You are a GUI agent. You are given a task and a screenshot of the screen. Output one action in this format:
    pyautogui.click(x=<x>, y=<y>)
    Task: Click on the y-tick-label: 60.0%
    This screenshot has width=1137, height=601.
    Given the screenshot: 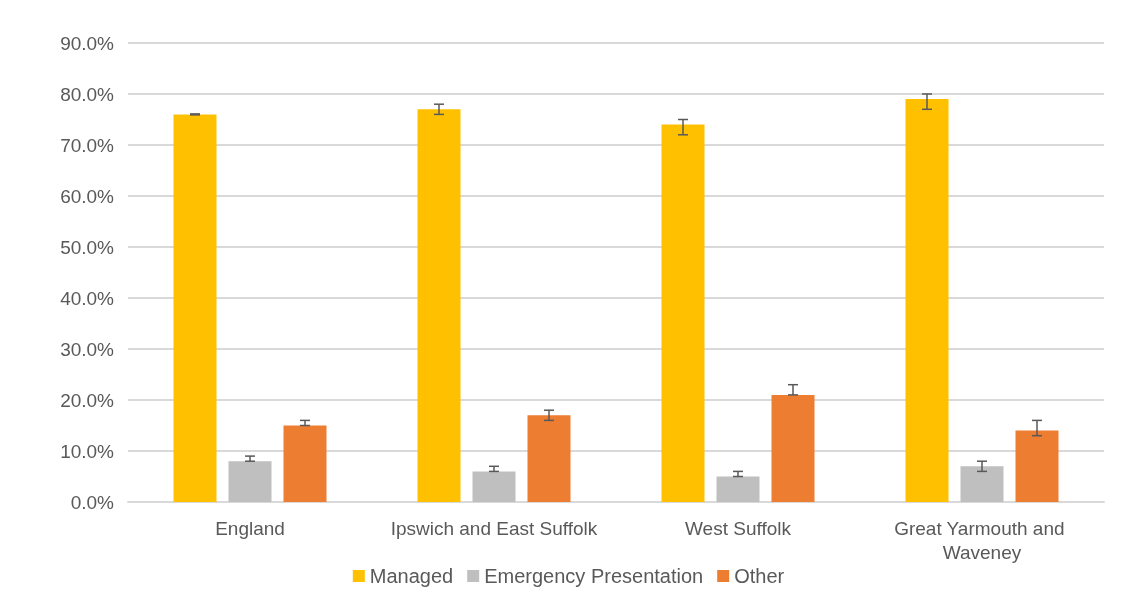 What is the action you would take?
    pyautogui.click(x=87, y=196)
    